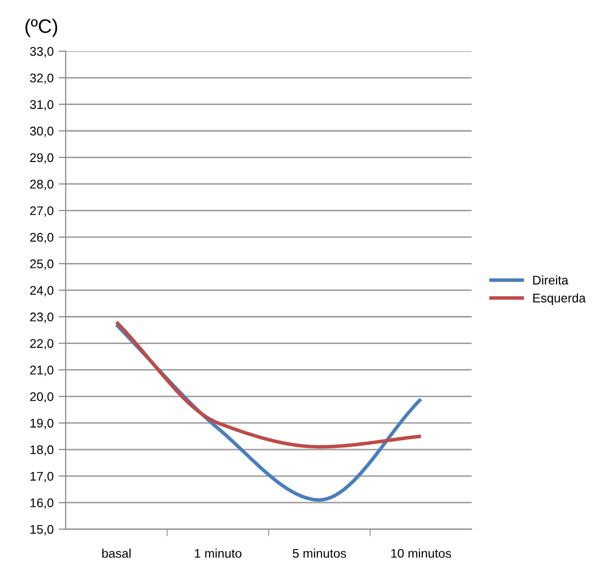 The width and height of the screenshot is (597, 569). I want to click on y-tick-label: 19,0, so click(42, 424).